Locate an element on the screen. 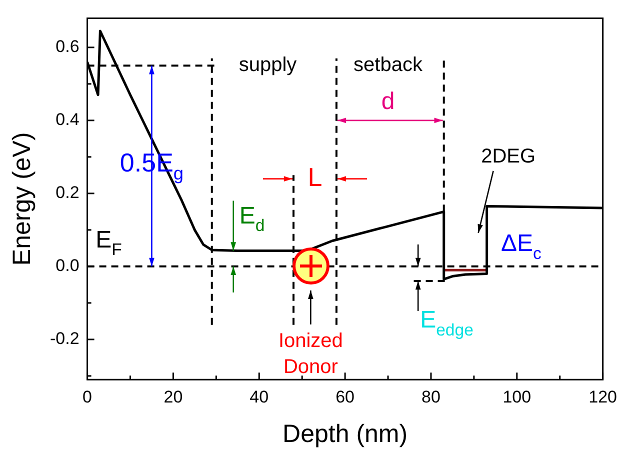  x-tick-label: 40 is located at coordinates (259, 396).